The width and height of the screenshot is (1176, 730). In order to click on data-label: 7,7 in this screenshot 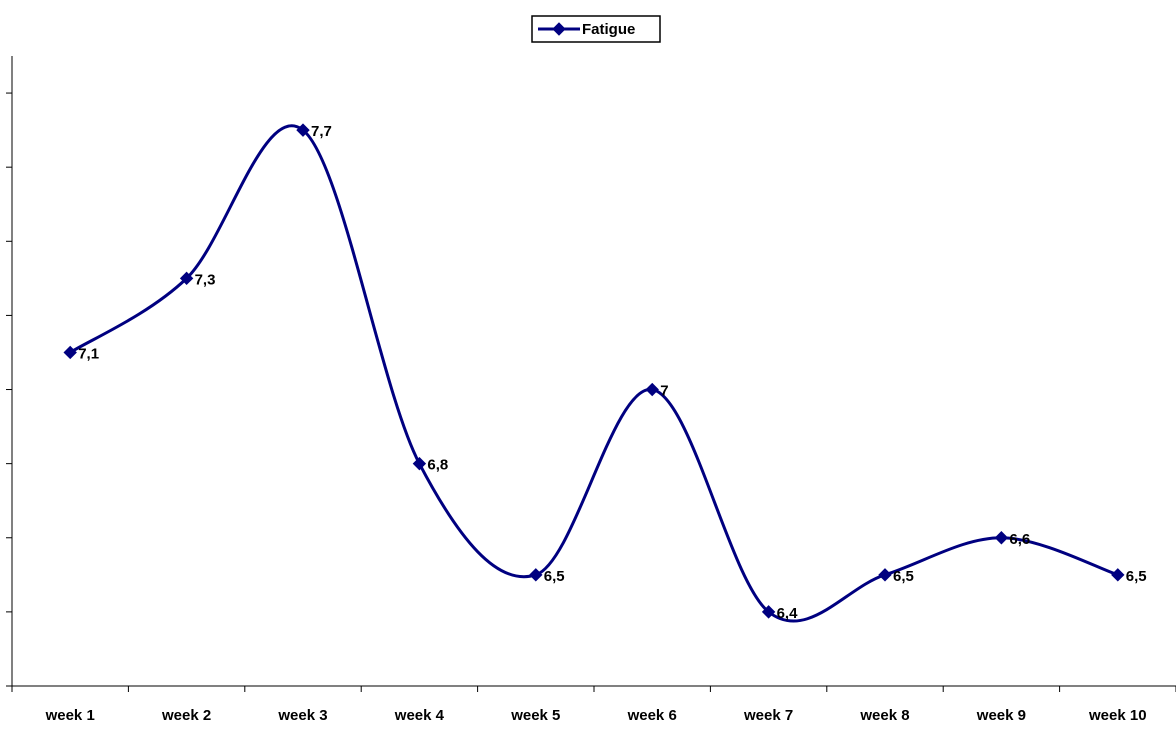, I will do `click(321, 131)`.